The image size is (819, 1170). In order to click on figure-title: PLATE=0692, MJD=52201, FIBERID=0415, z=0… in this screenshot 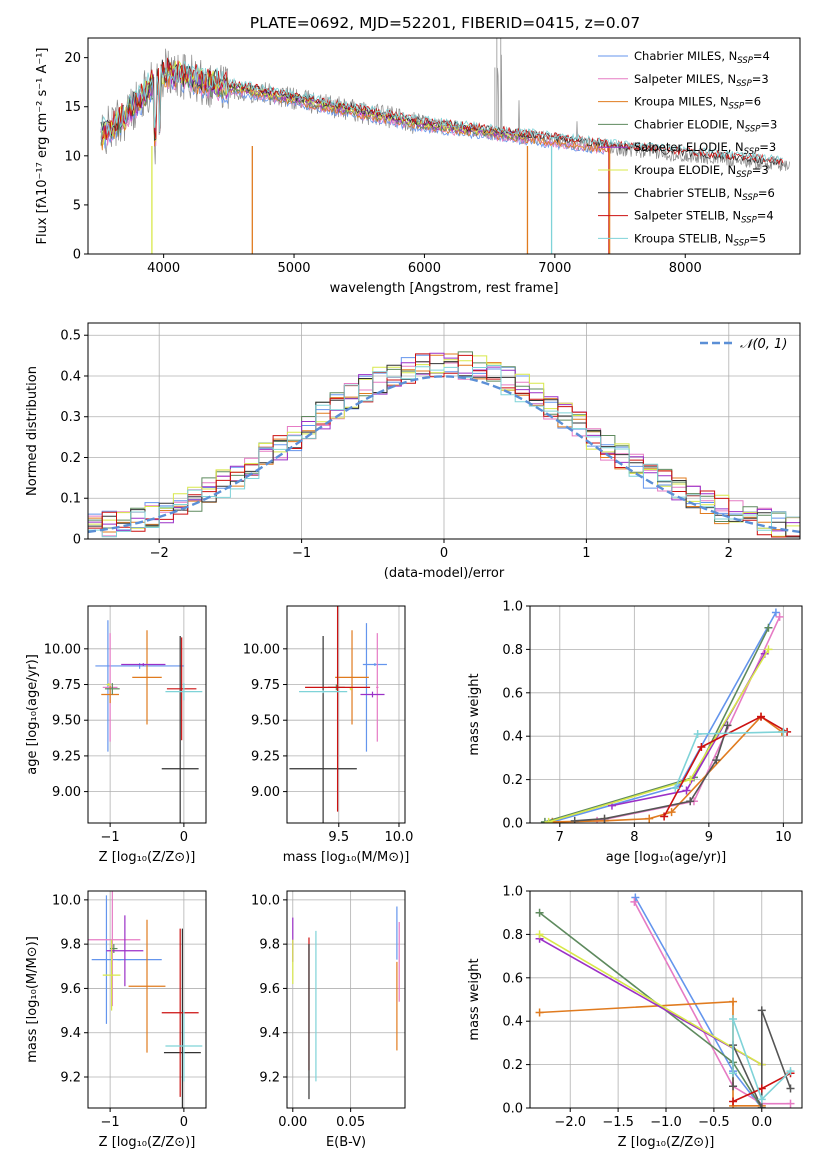, I will do `click(445, 23)`.